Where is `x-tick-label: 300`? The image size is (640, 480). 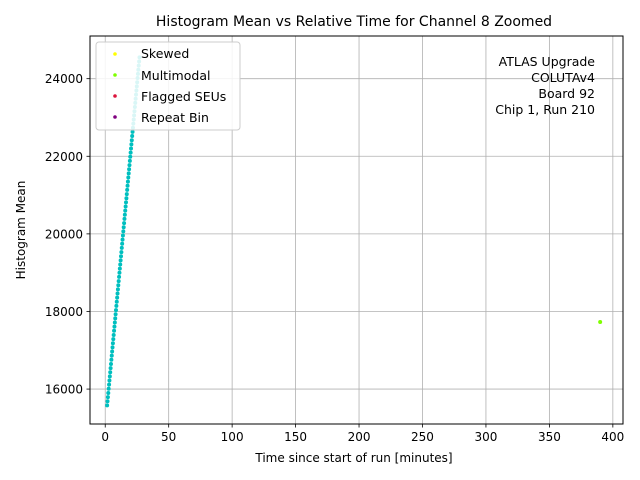 x-tick-label: 300 is located at coordinates (485, 437).